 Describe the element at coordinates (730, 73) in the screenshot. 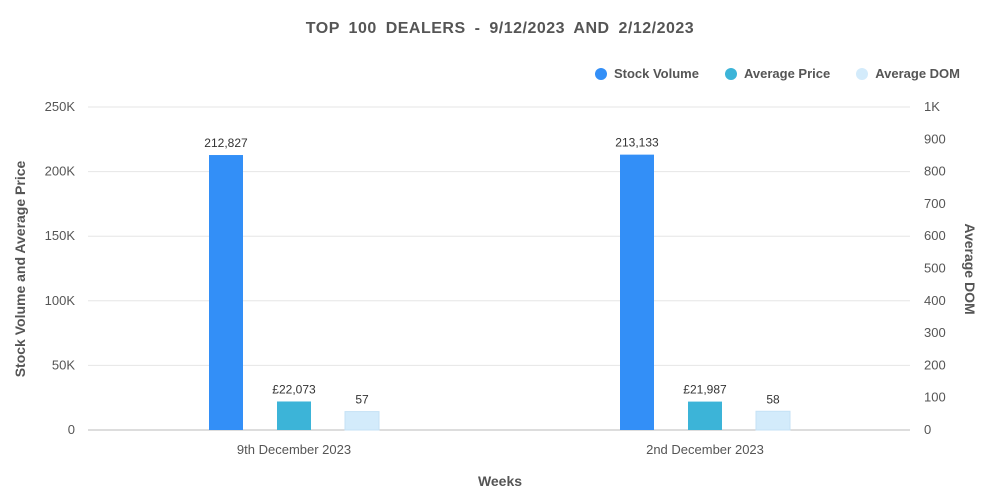

I see `legend-swatch-average-price` at that location.